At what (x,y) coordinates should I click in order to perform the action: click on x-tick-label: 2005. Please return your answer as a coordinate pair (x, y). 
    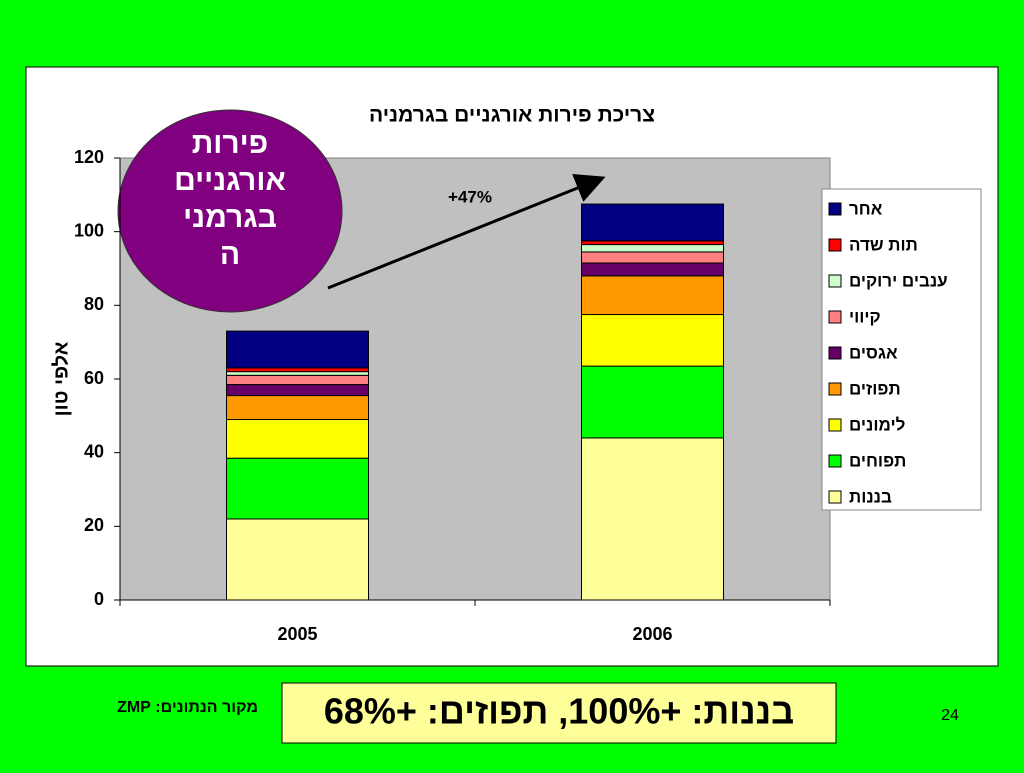
    Looking at the image, I should click on (297, 634).